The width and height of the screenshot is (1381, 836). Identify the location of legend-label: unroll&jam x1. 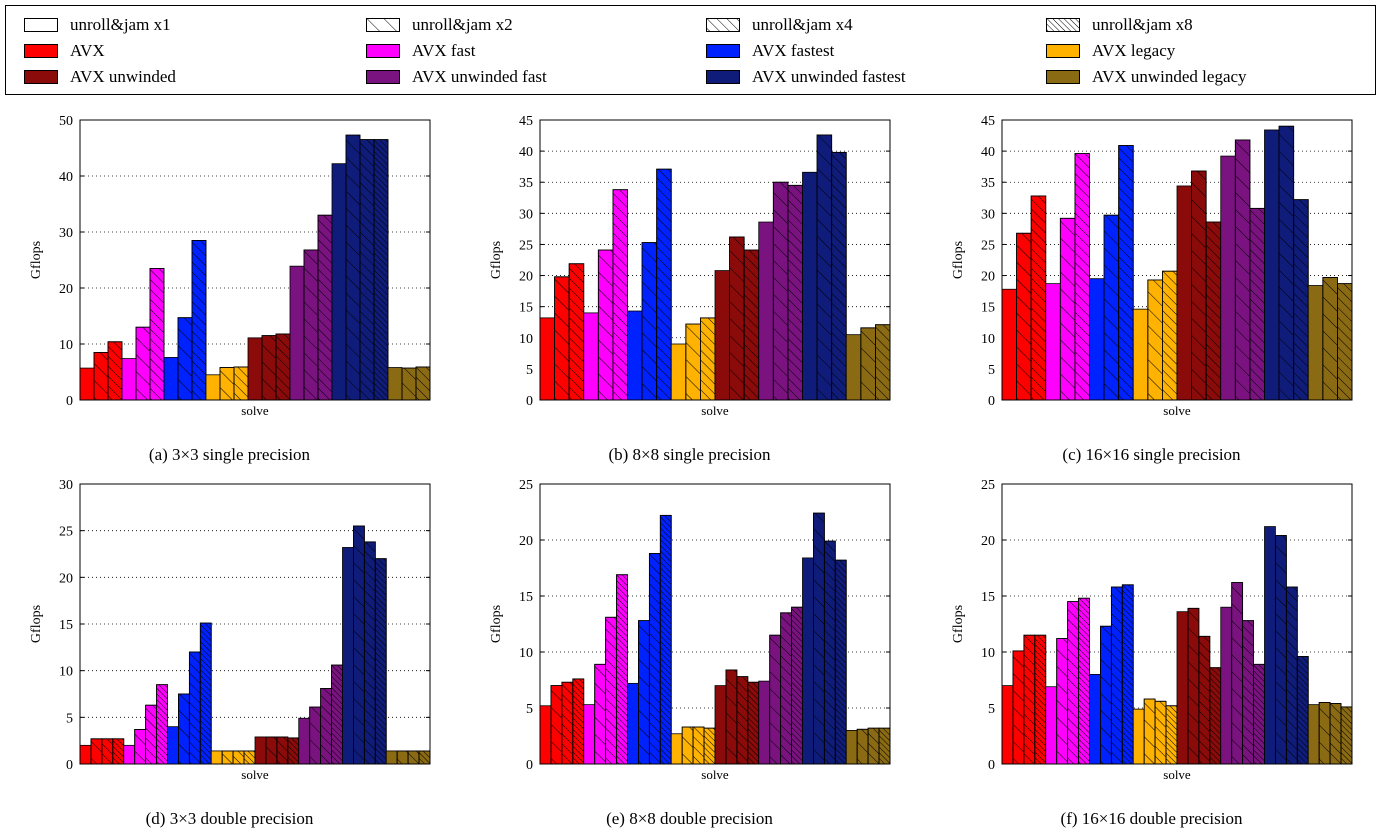
(120, 24).